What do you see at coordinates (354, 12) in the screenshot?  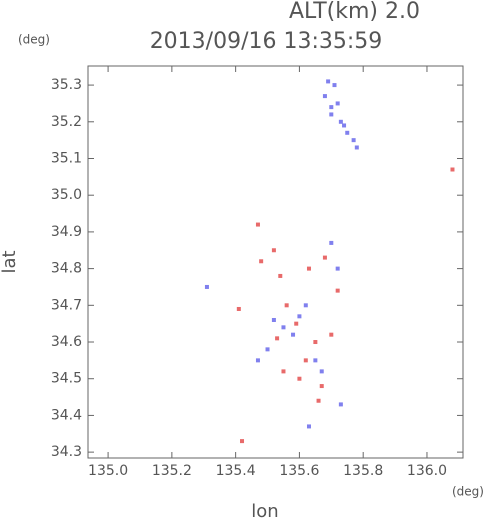 I see `annotation: ALT(km) 2.0` at bounding box center [354, 12].